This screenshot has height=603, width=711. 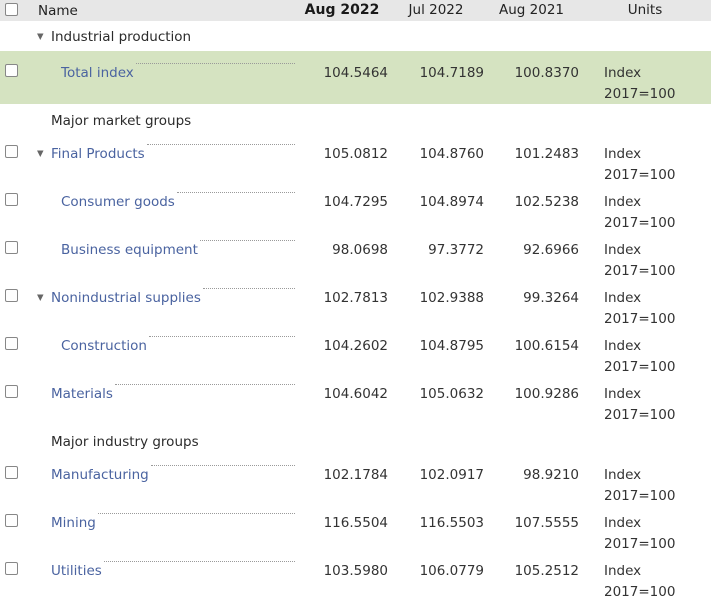 What do you see at coordinates (451, 73) in the screenshot?
I see `value-jul-2022: 104.7189` at bounding box center [451, 73].